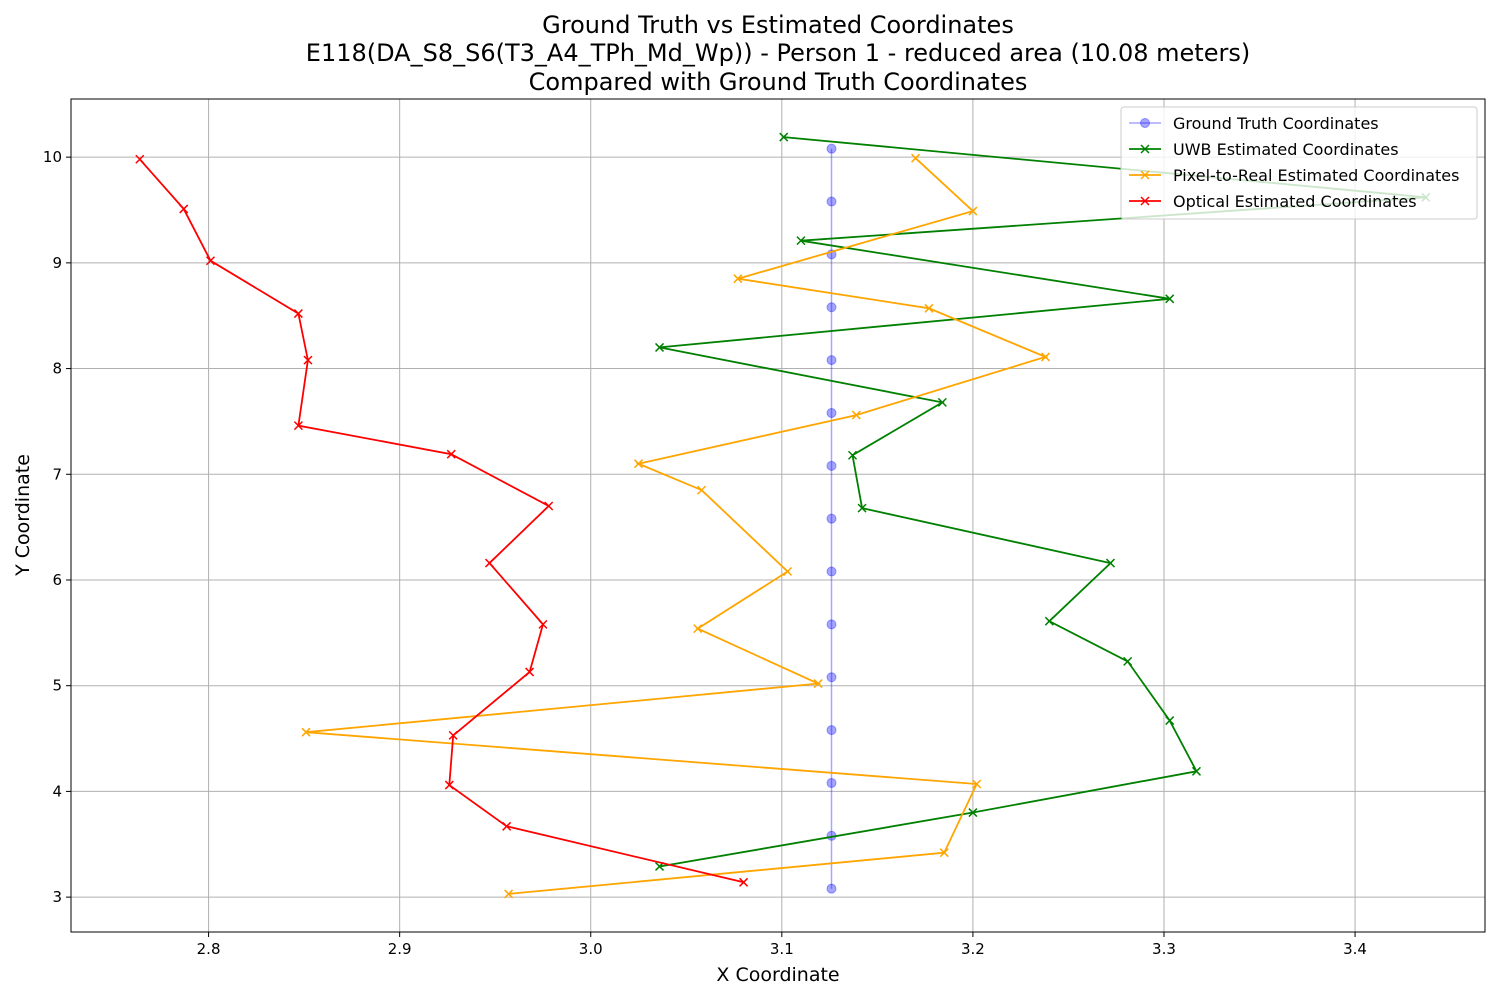 The height and width of the screenshot is (1000, 1500). Describe the element at coordinates (57, 897) in the screenshot. I see `y-tick-label: 3` at that location.